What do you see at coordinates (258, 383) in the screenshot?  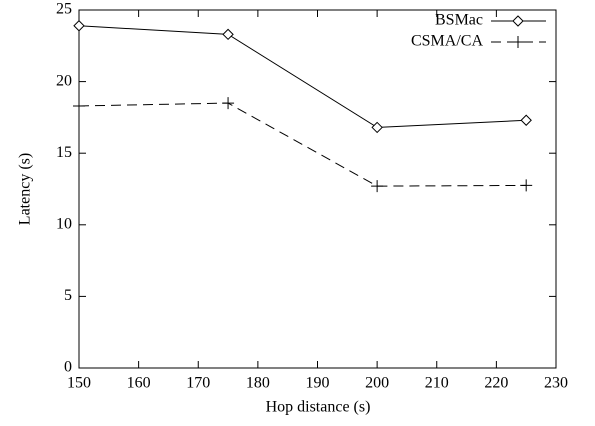 I see `x-tick-label: 180` at bounding box center [258, 383].